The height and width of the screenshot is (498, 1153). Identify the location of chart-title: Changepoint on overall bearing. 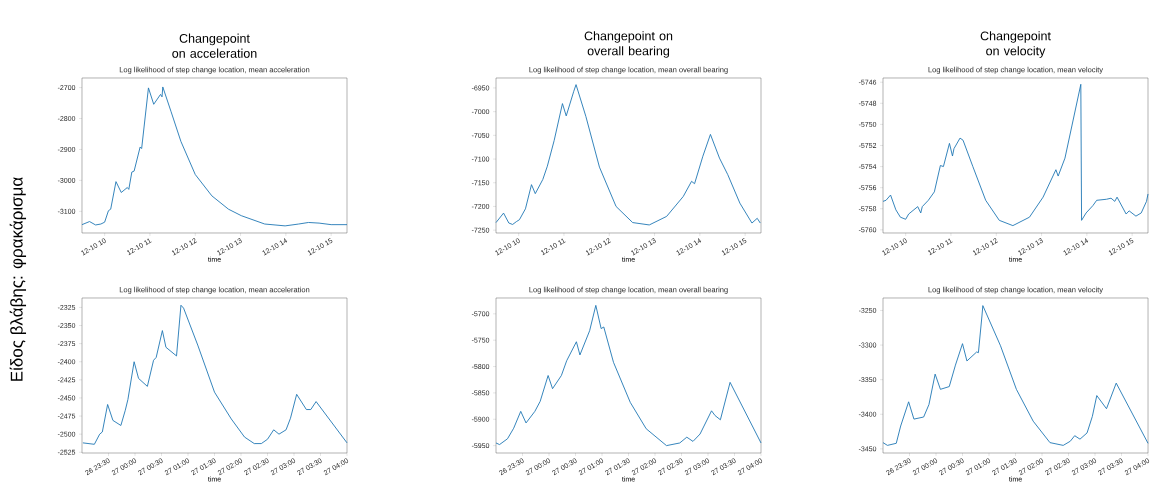
(628, 44).